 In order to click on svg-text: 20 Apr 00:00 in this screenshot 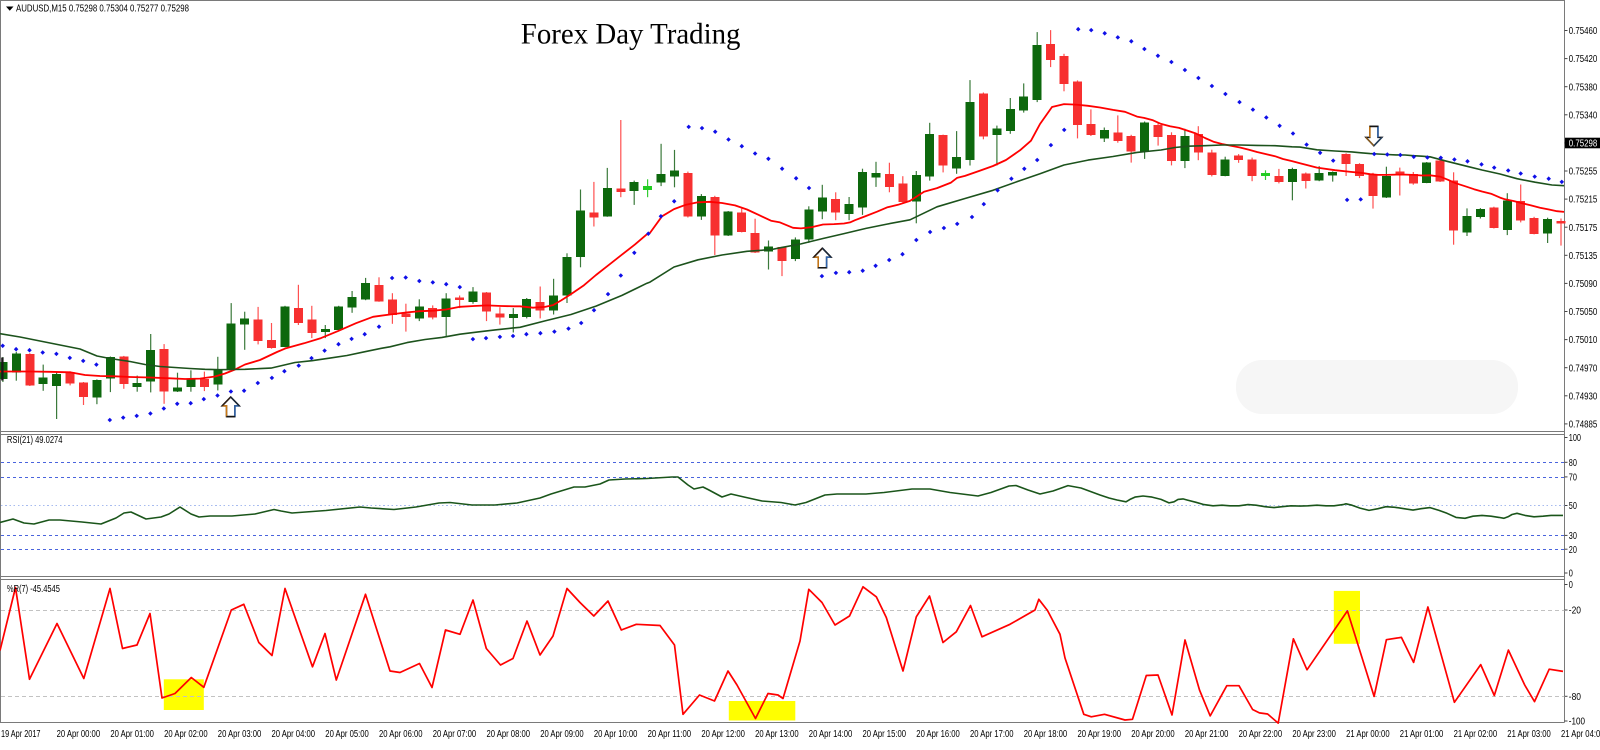, I will do `click(79, 734)`.